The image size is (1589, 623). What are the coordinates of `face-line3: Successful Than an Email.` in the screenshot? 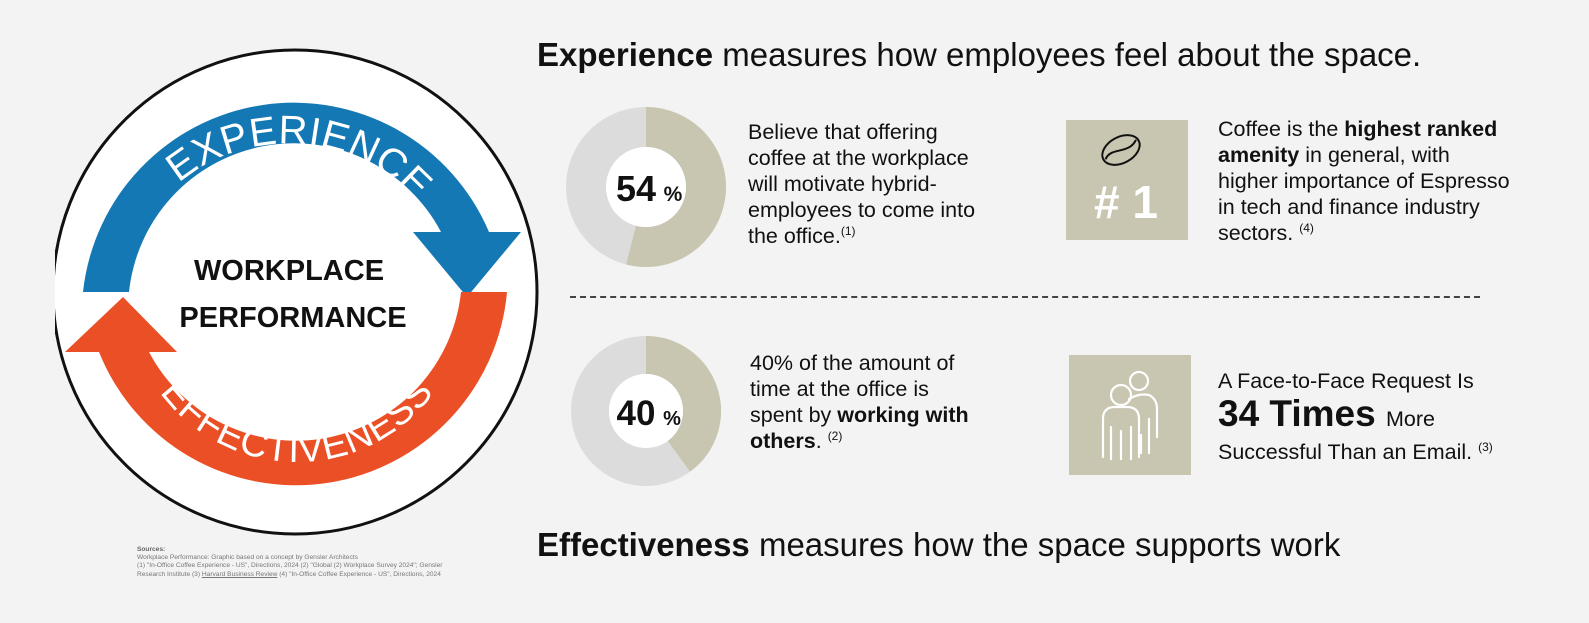 It's located at (1345, 452).